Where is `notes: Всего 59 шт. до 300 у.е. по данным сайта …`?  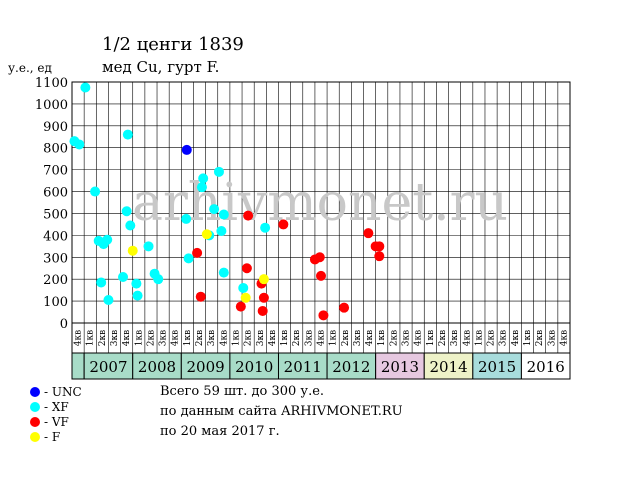
notes: Всего 59 шт. до 300 у.е. по данным сайта … is located at coordinates (281, 411).